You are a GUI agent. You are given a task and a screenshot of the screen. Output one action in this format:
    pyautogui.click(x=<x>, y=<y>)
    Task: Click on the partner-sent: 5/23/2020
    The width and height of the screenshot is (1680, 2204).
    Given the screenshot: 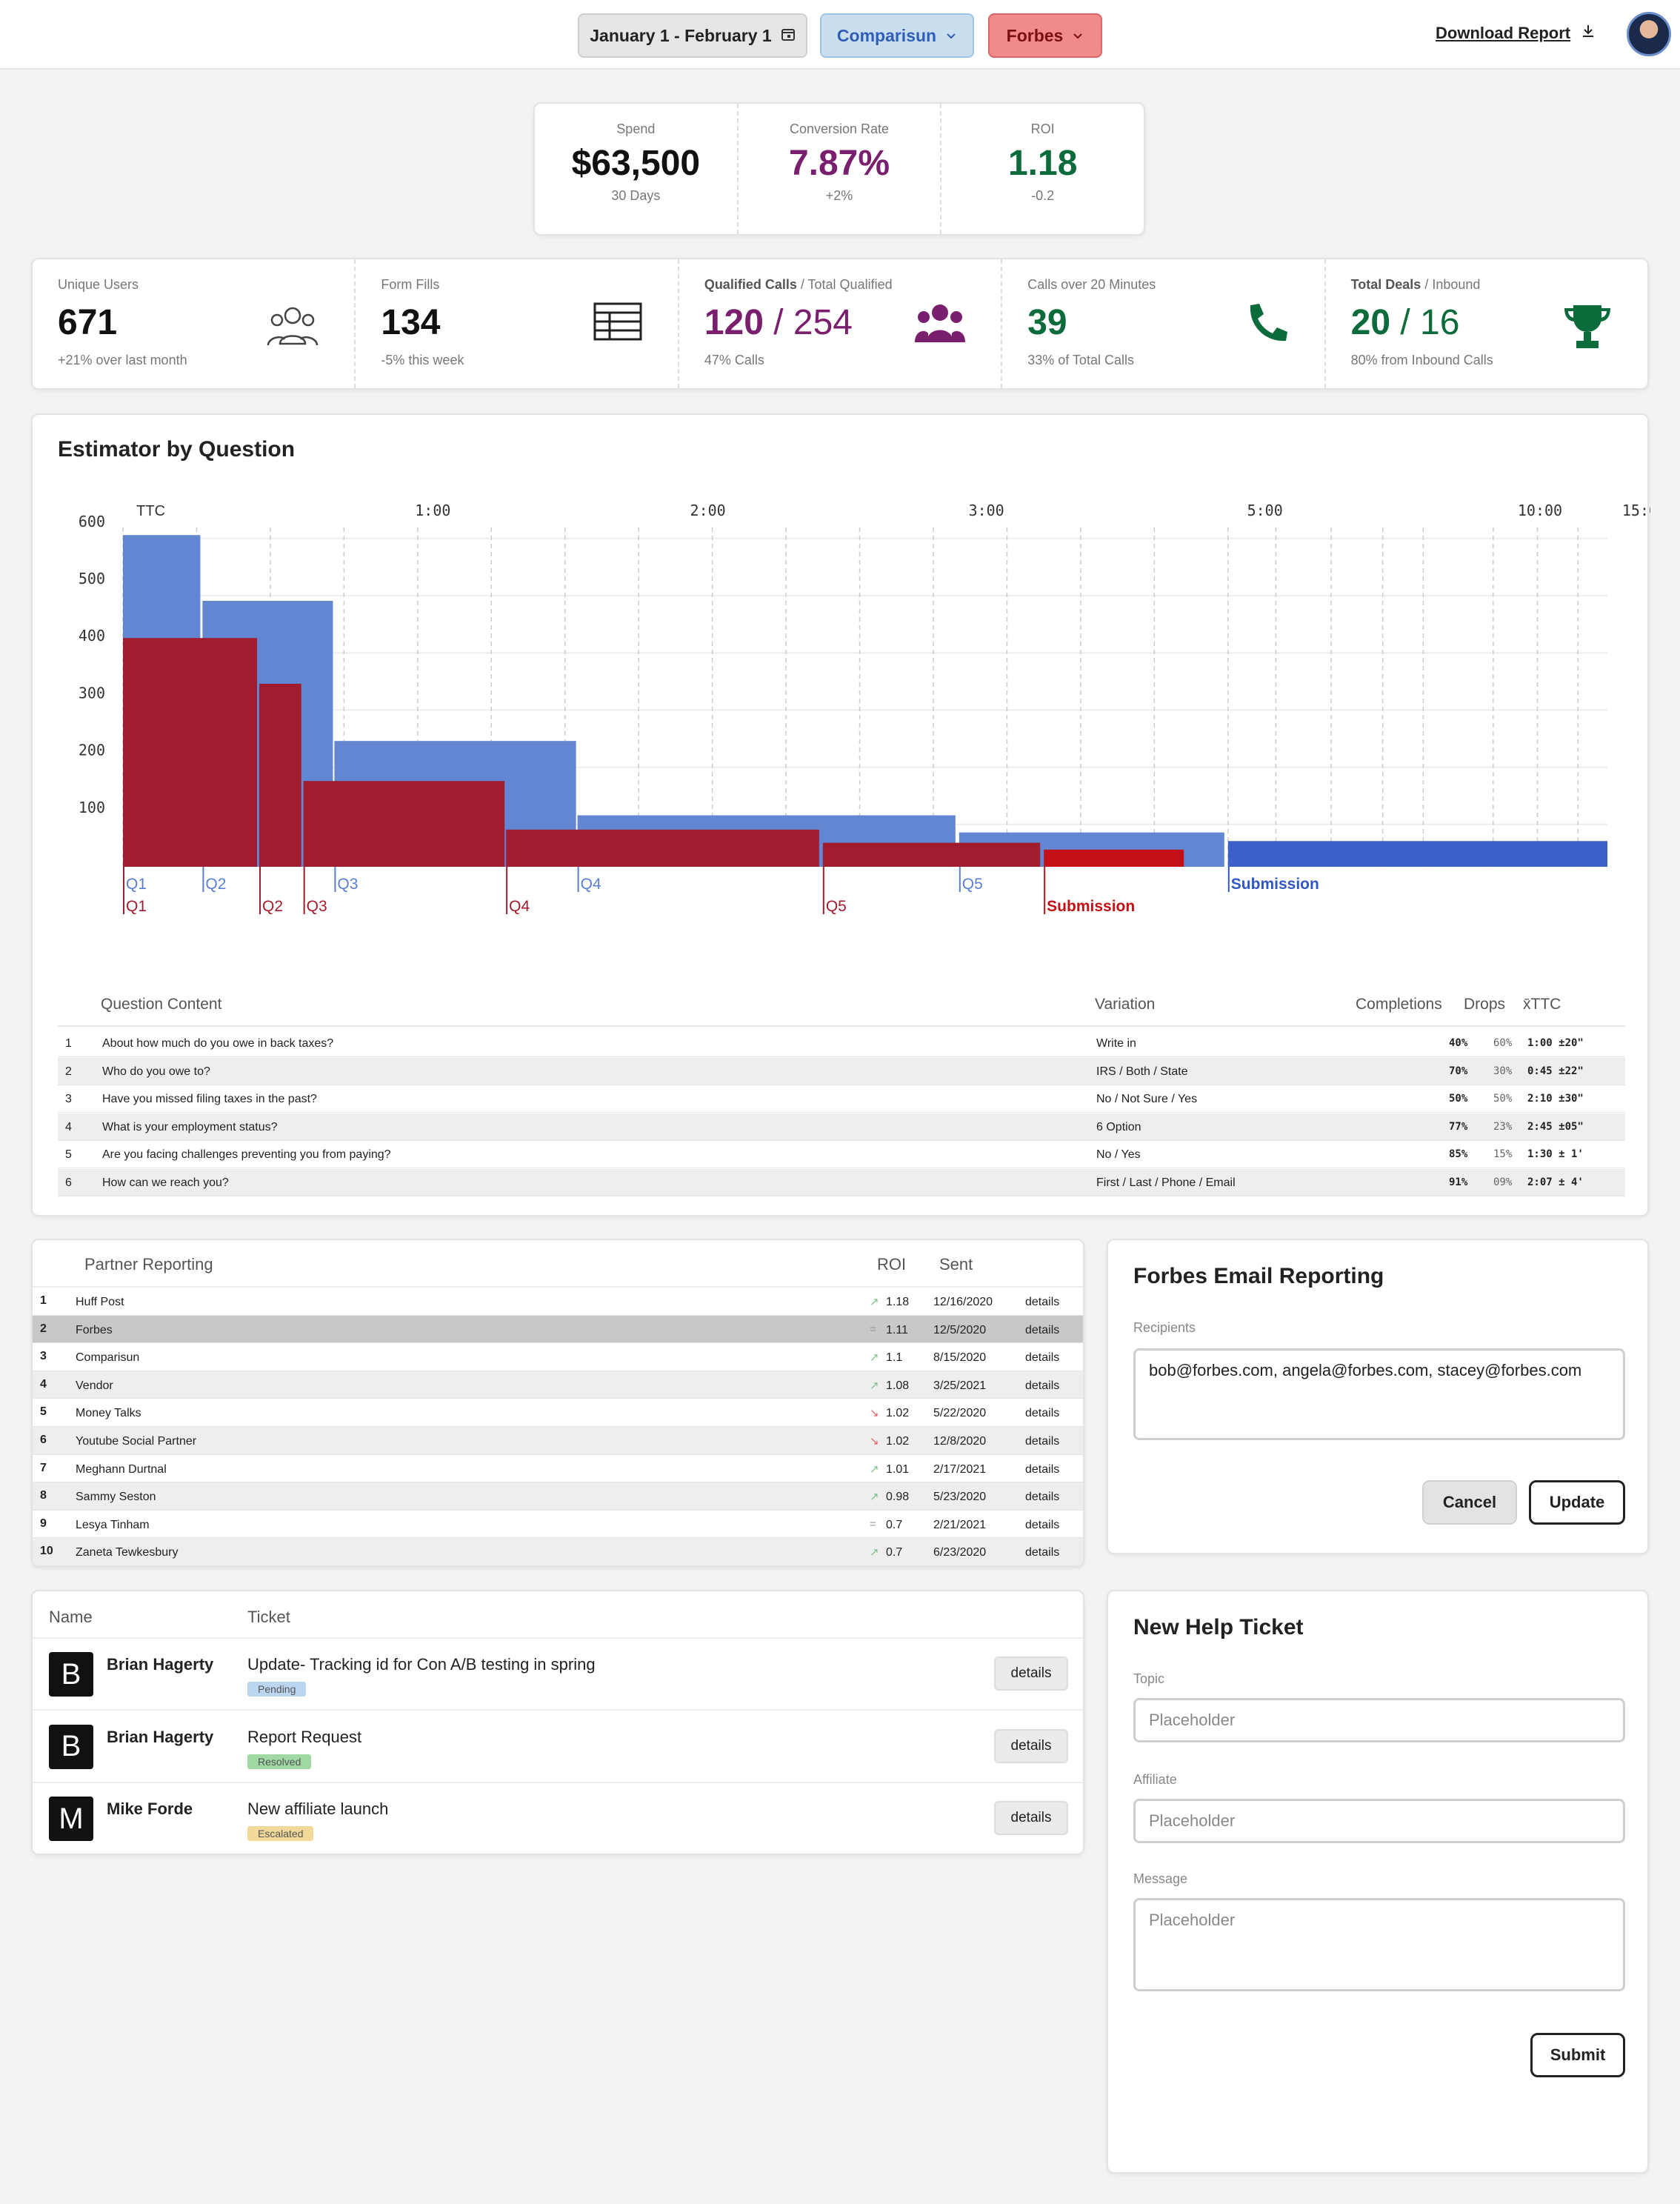 What is the action you would take?
    pyautogui.click(x=960, y=1497)
    